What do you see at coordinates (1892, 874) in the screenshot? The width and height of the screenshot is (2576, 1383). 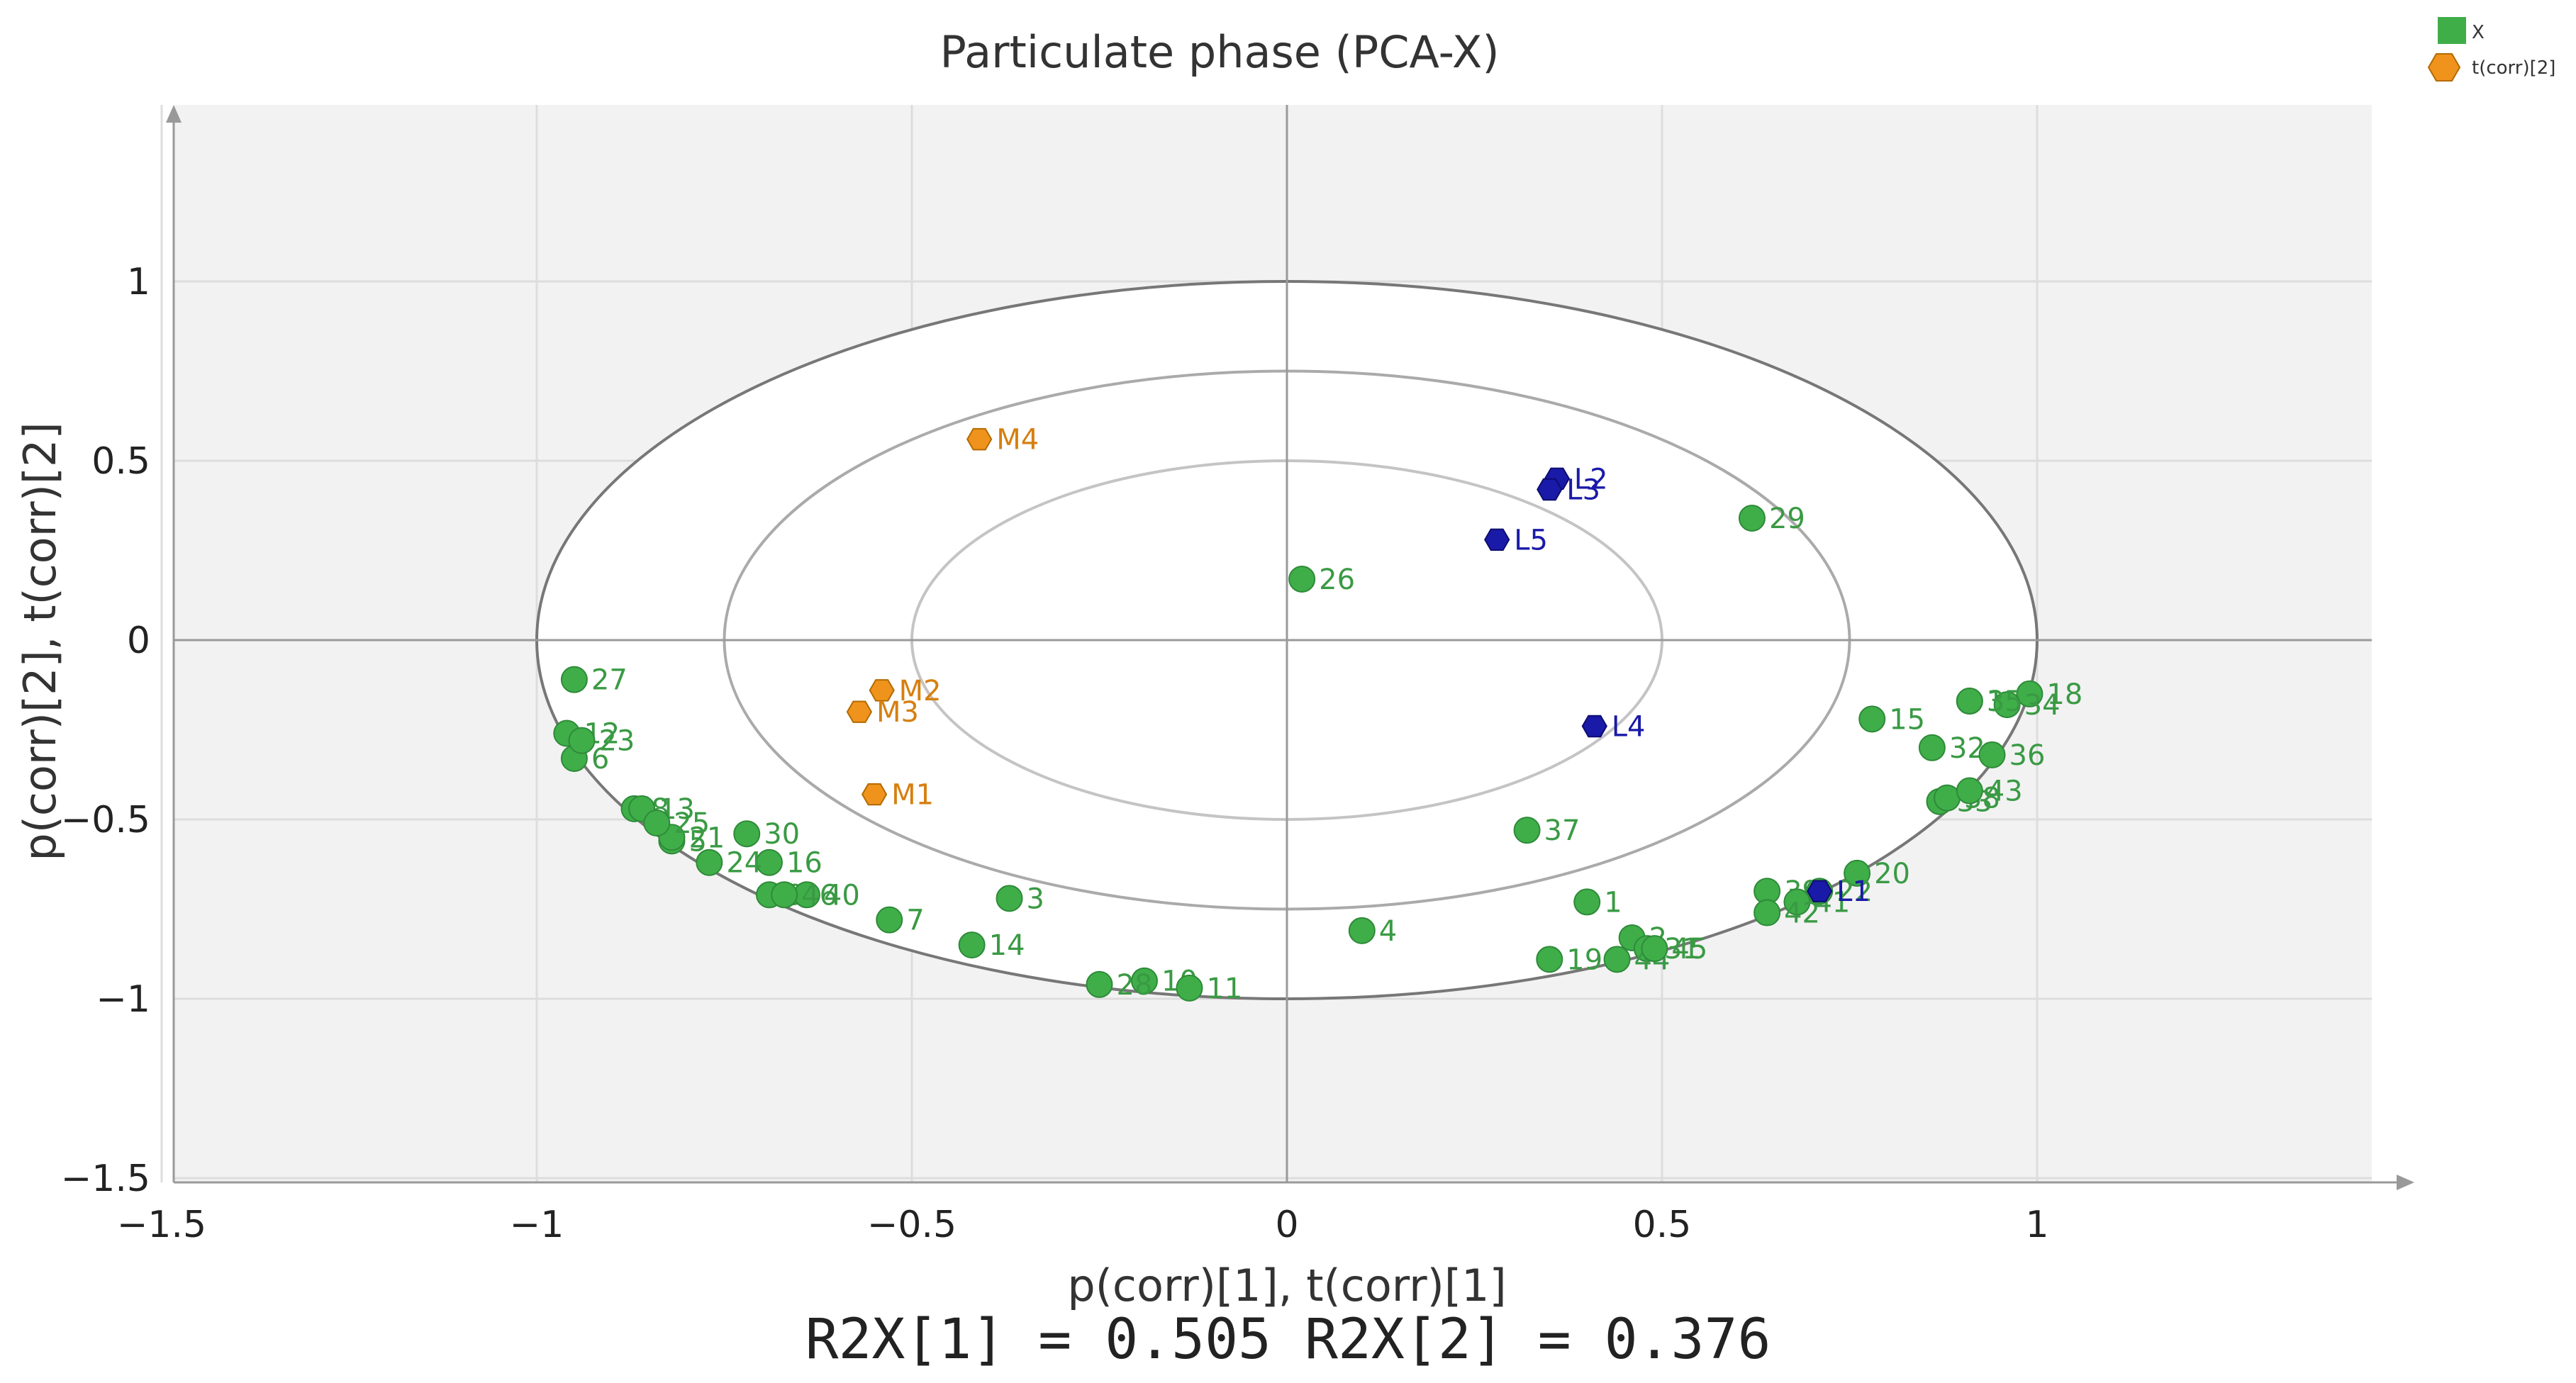 I see `point-label-20: 20` at bounding box center [1892, 874].